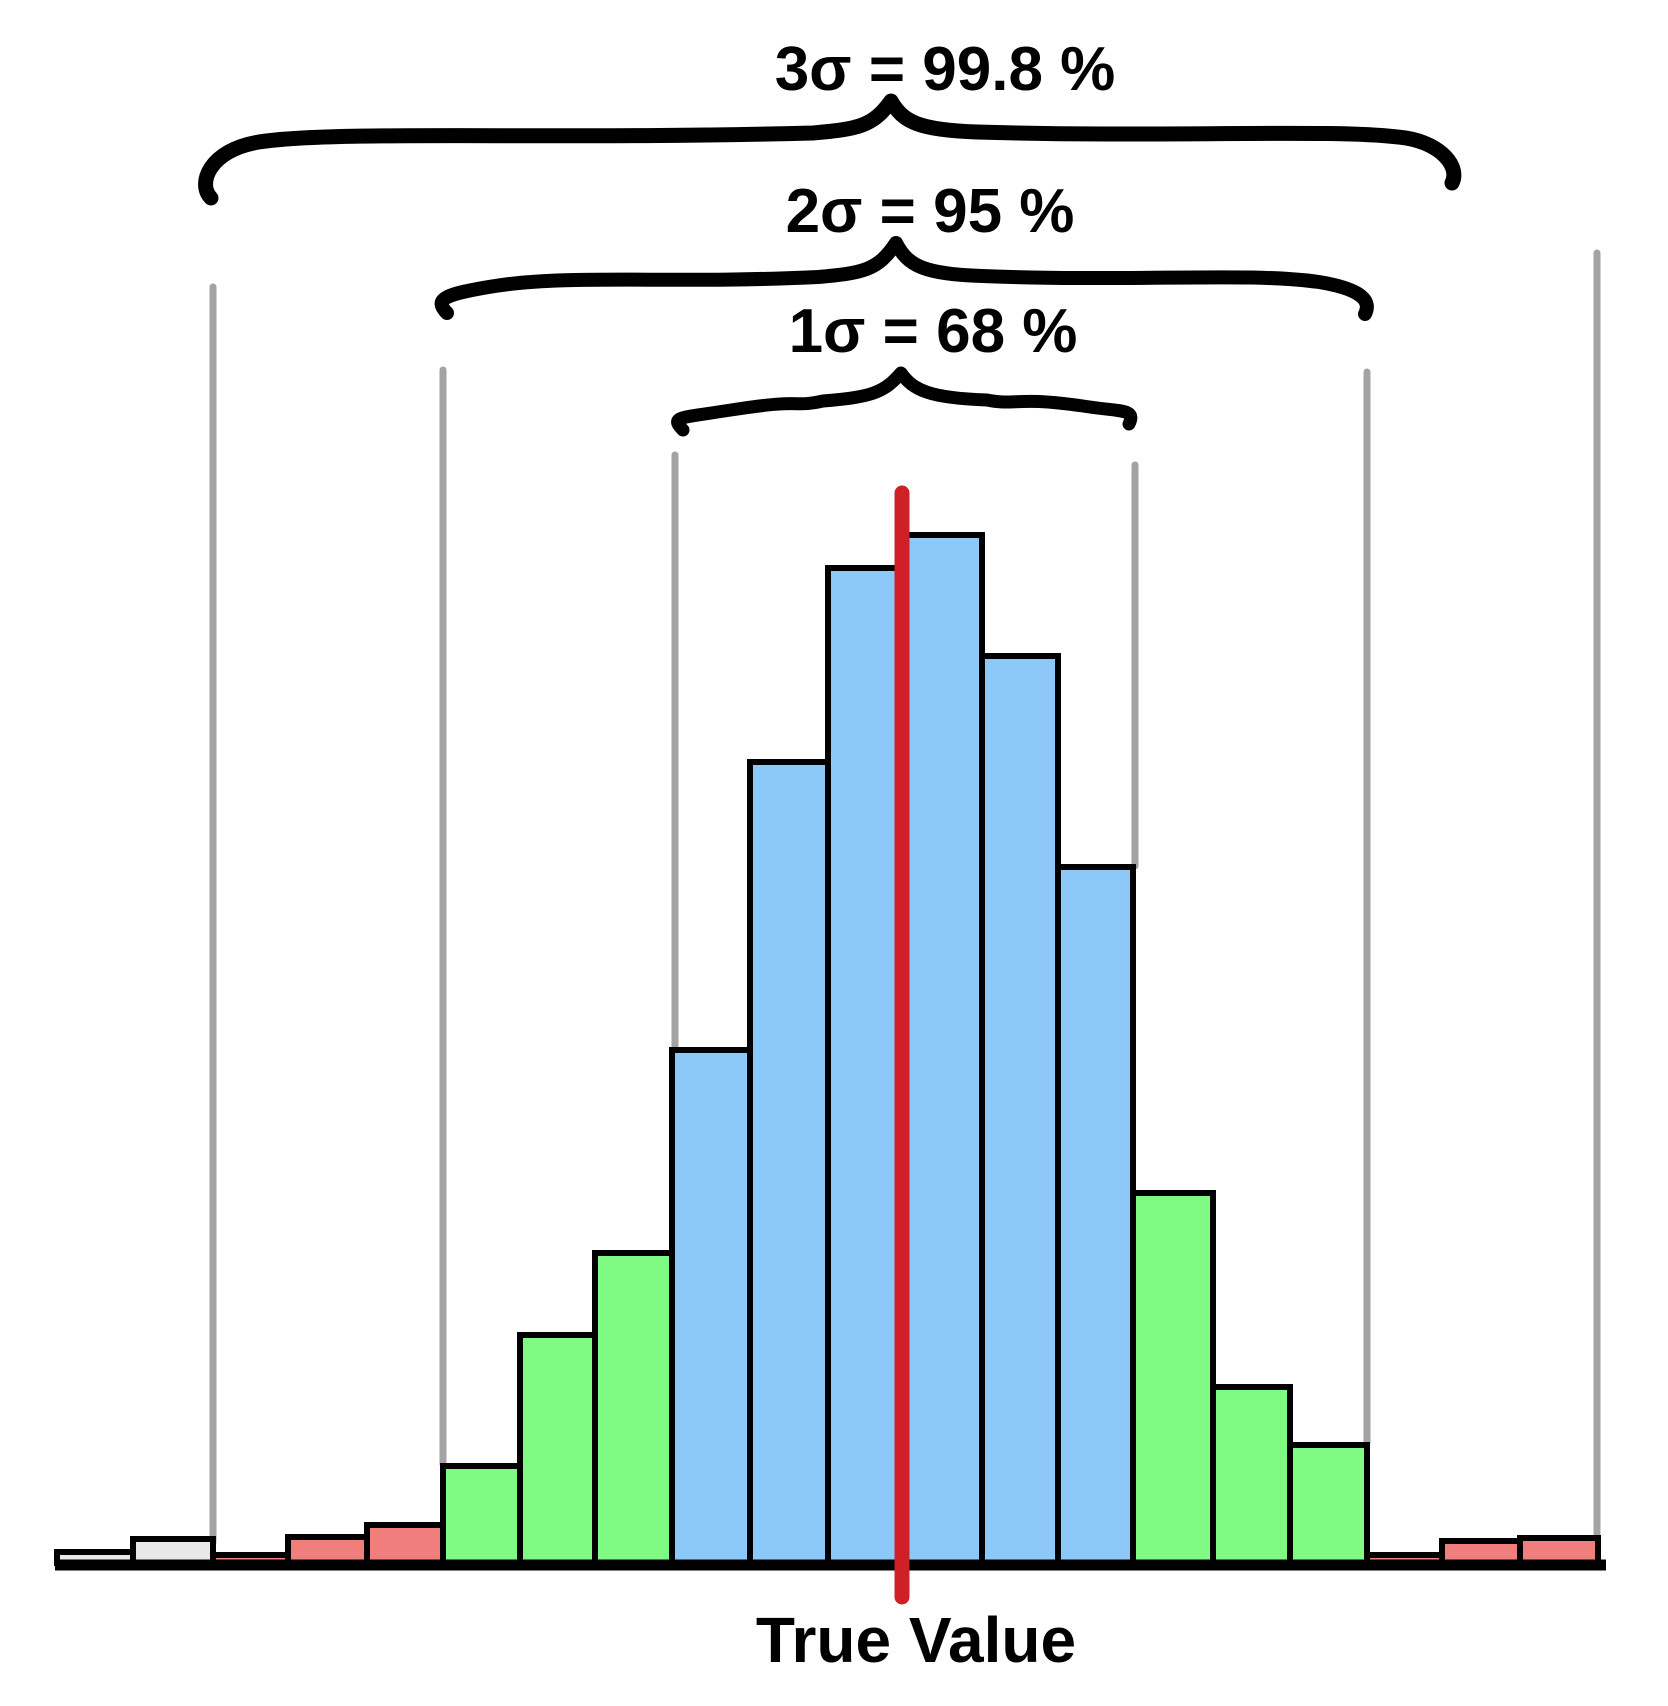  I want to click on bar-12-1sigma, so click(942, 1049).